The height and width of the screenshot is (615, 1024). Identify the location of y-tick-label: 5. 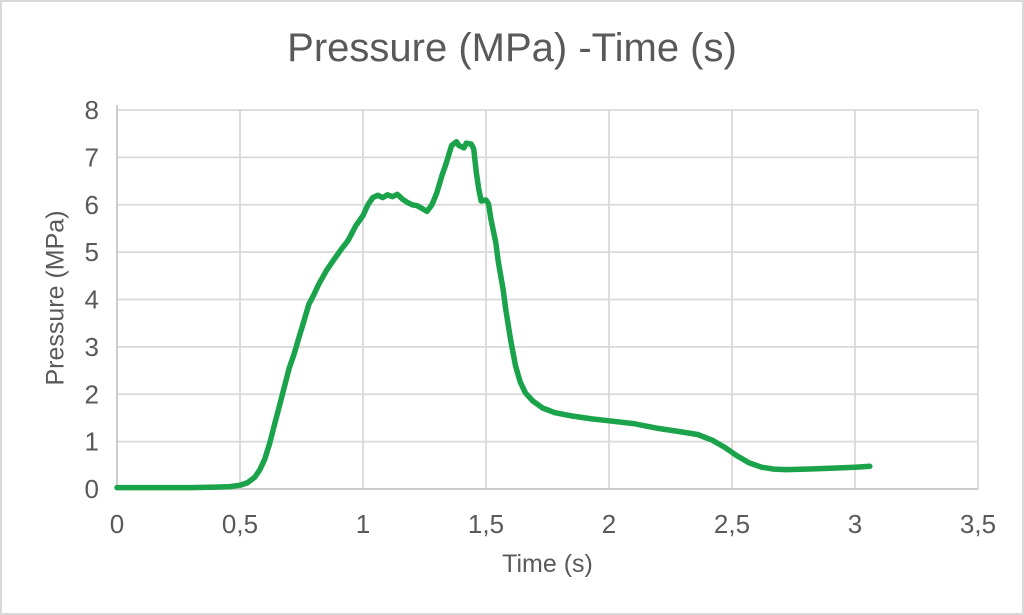
(92, 252).